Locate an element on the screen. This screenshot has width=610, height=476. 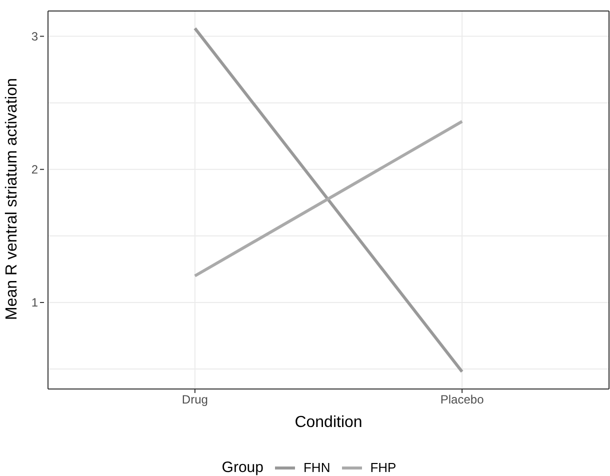
y-axis-title: Mean R ventral striatum activation is located at coordinates (12, 199).